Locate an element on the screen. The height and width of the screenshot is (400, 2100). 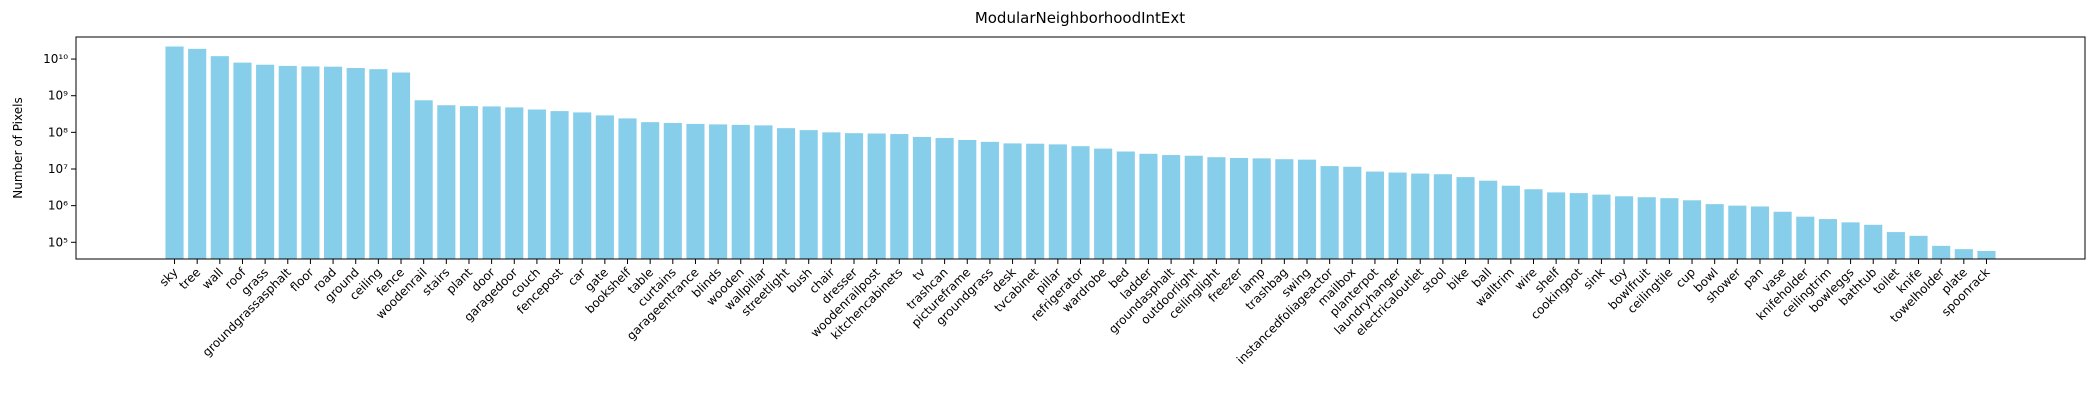
x-tick-label: stool is located at coordinates (1434, 280).